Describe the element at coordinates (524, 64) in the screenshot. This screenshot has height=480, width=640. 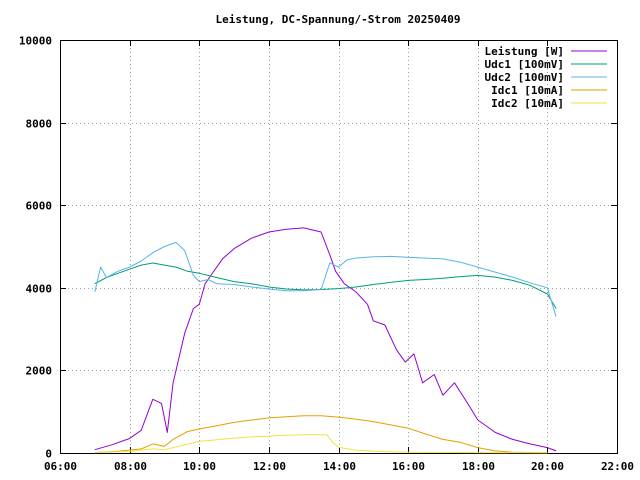
I see `legend-label: Udc1 [100mV]` at that location.